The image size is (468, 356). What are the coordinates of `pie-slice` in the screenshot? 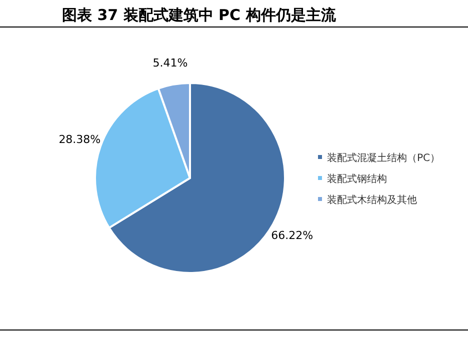 It's located at (174, 130).